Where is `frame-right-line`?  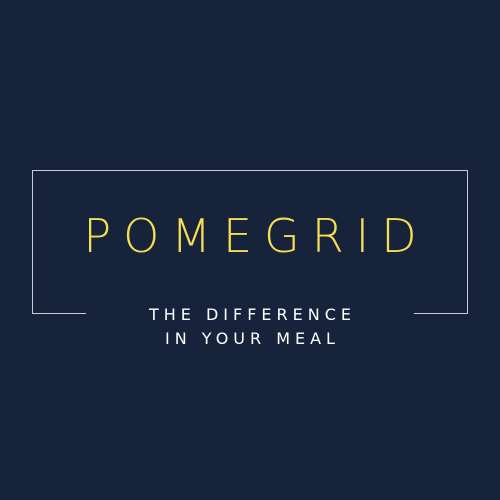 frame-right-line is located at coordinates (467, 242).